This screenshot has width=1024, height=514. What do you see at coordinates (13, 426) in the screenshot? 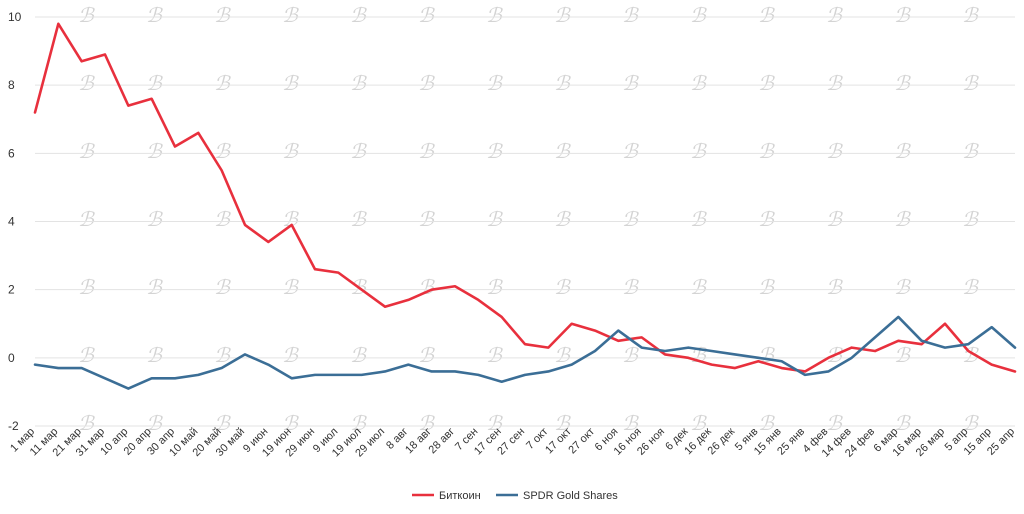
I see `y-tick-label: -2` at bounding box center [13, 426].